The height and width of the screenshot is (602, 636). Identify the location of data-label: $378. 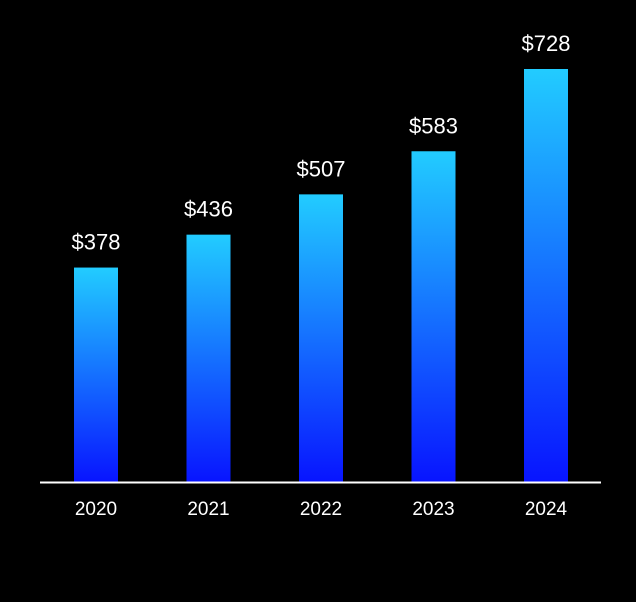
(96, 242).